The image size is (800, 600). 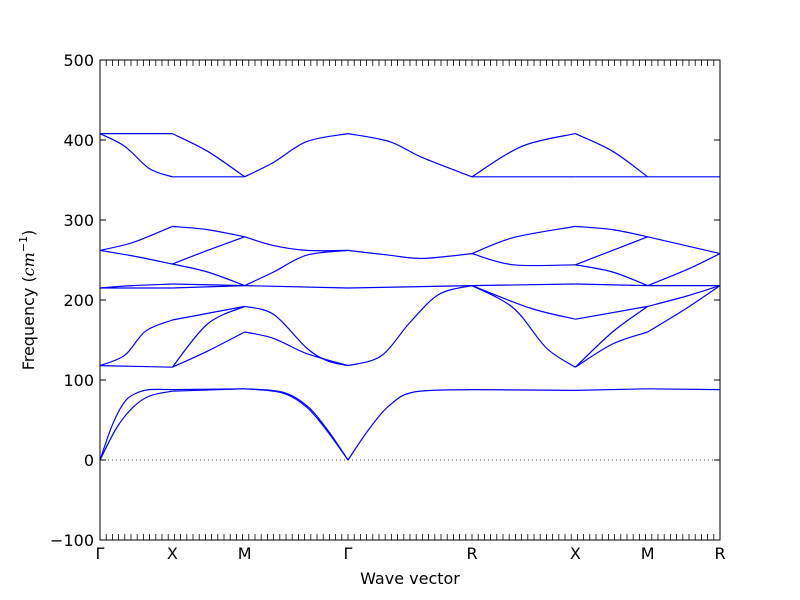 I want to click on x-axis-label: Wave vector, so click(x=410, y=578).